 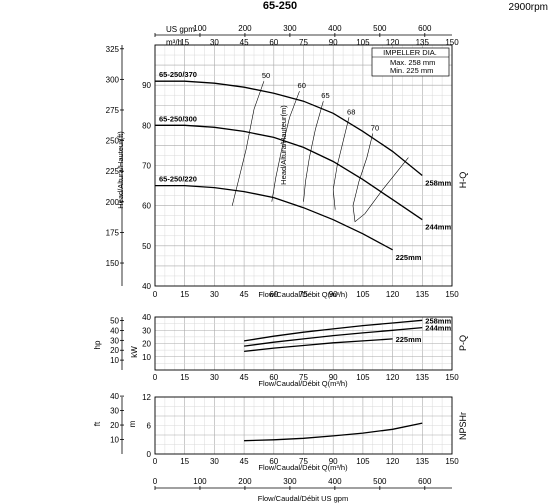 What do you see at coordinates (363, 294) in the screenshot?
I see `hq-x-tick-label: 105` at bounding box center [363, 294].